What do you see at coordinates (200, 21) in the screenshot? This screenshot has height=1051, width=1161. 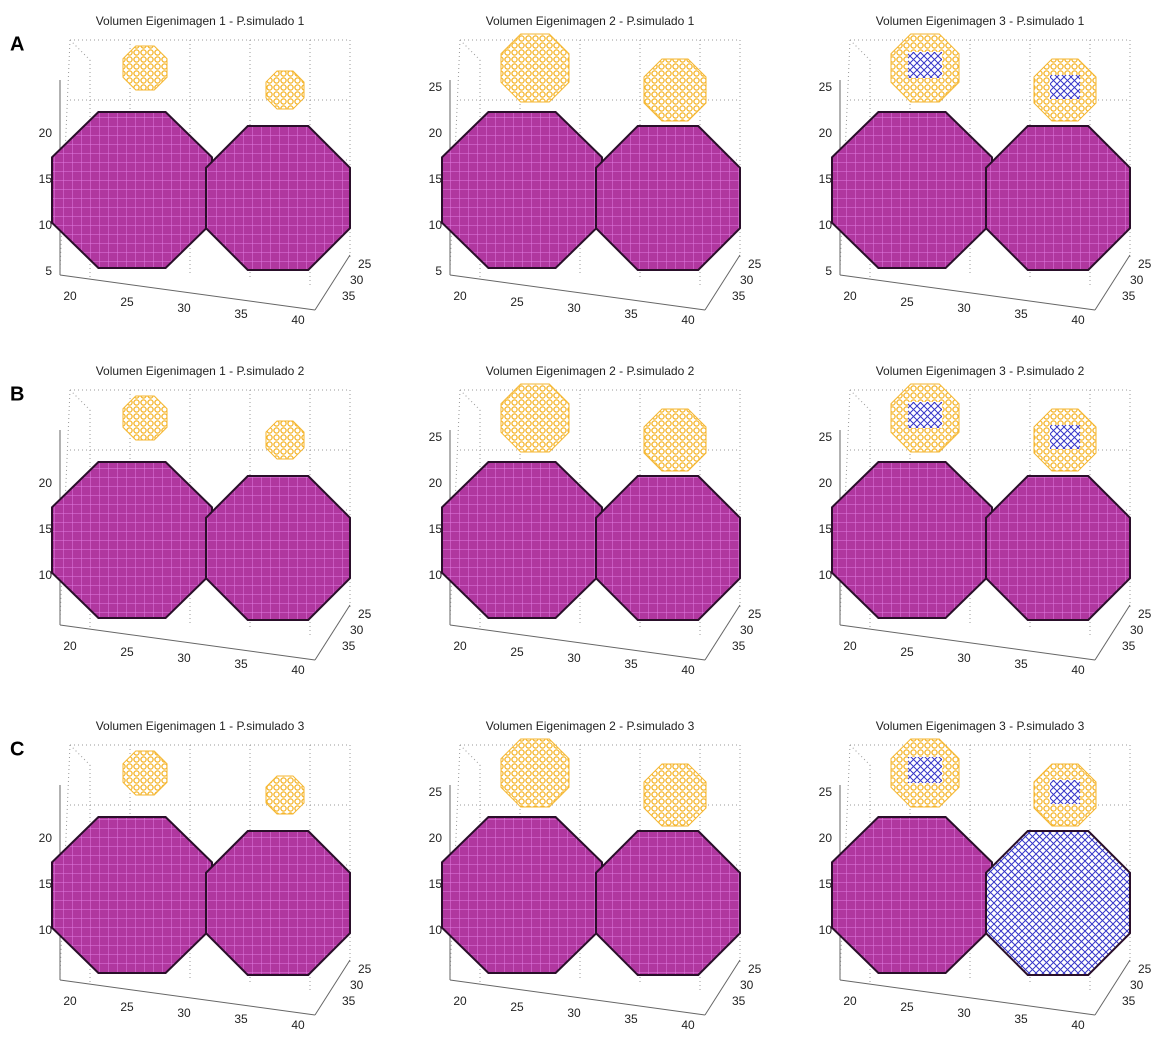 I see `plot-title: Volumen Eigenimagen 1 - P.simulado 1` at bounding box center [200, 21].